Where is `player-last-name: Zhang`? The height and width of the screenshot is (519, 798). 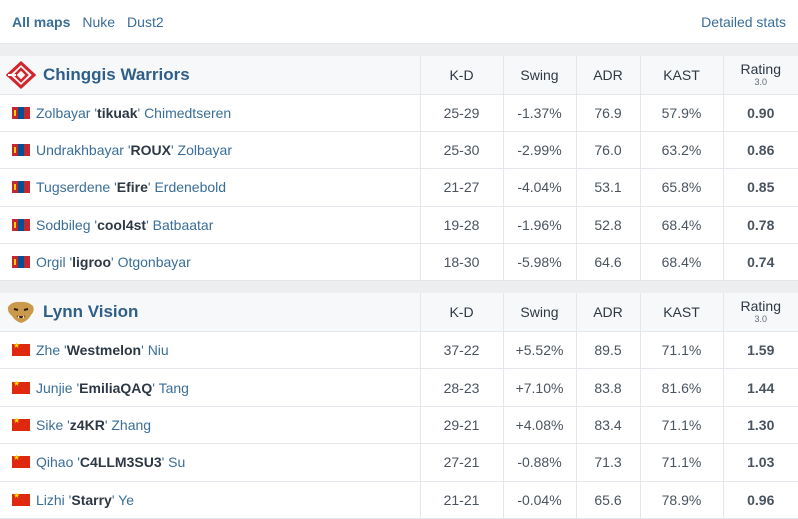 player-last-name: Zhang is located at coordinates (131, 424).